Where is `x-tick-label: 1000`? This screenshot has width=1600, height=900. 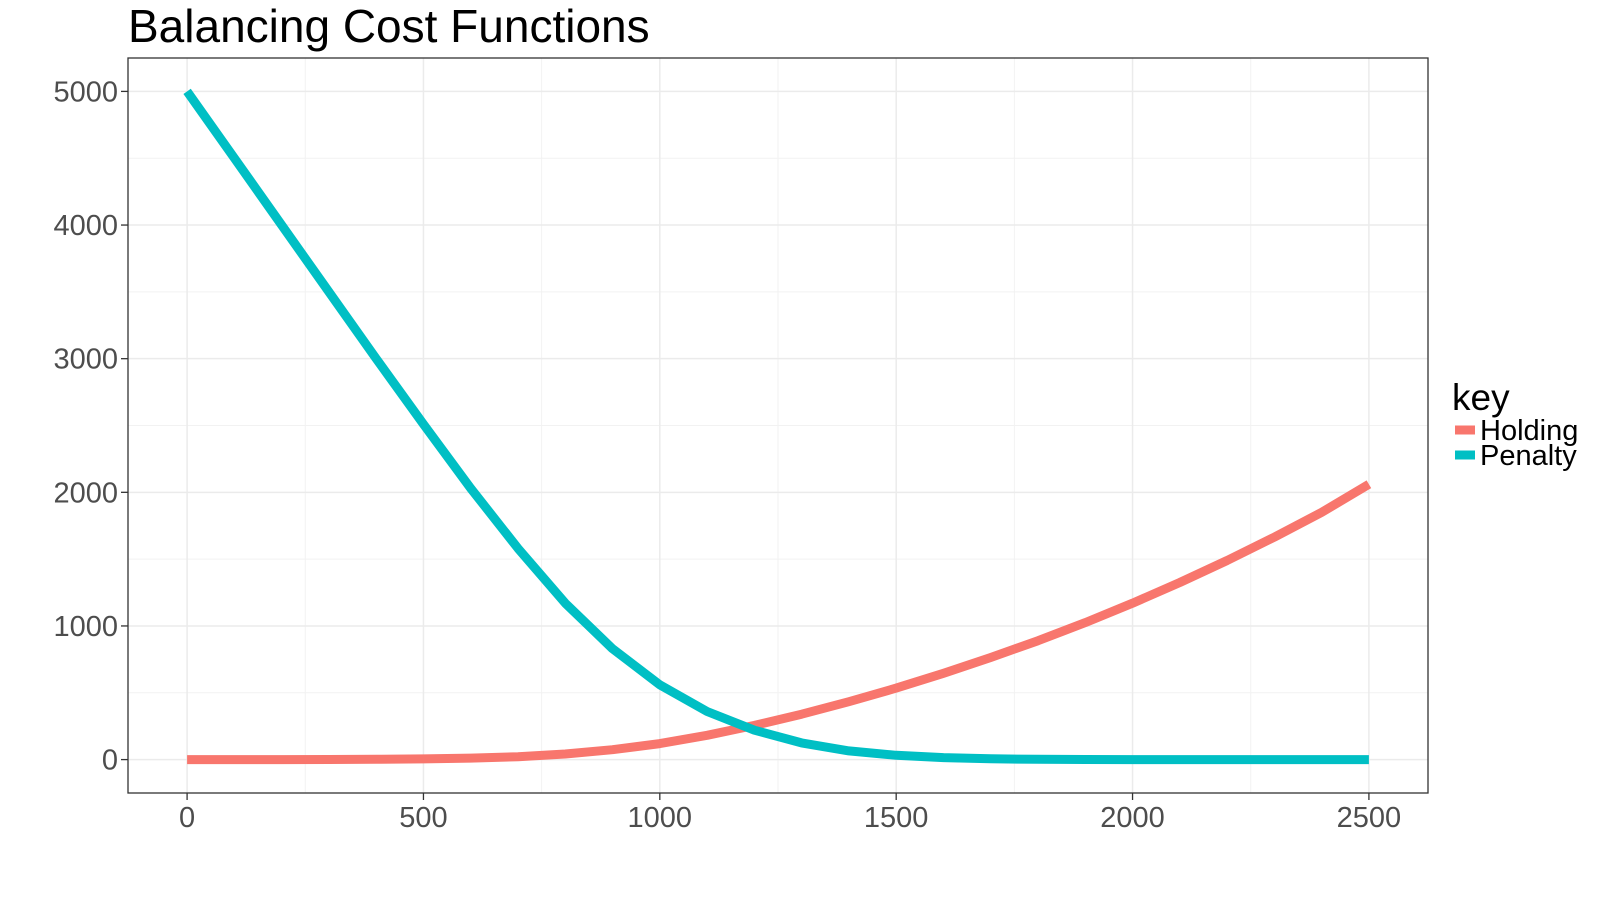 x-tick-label: 1000 is located at coordinates (660, 818).